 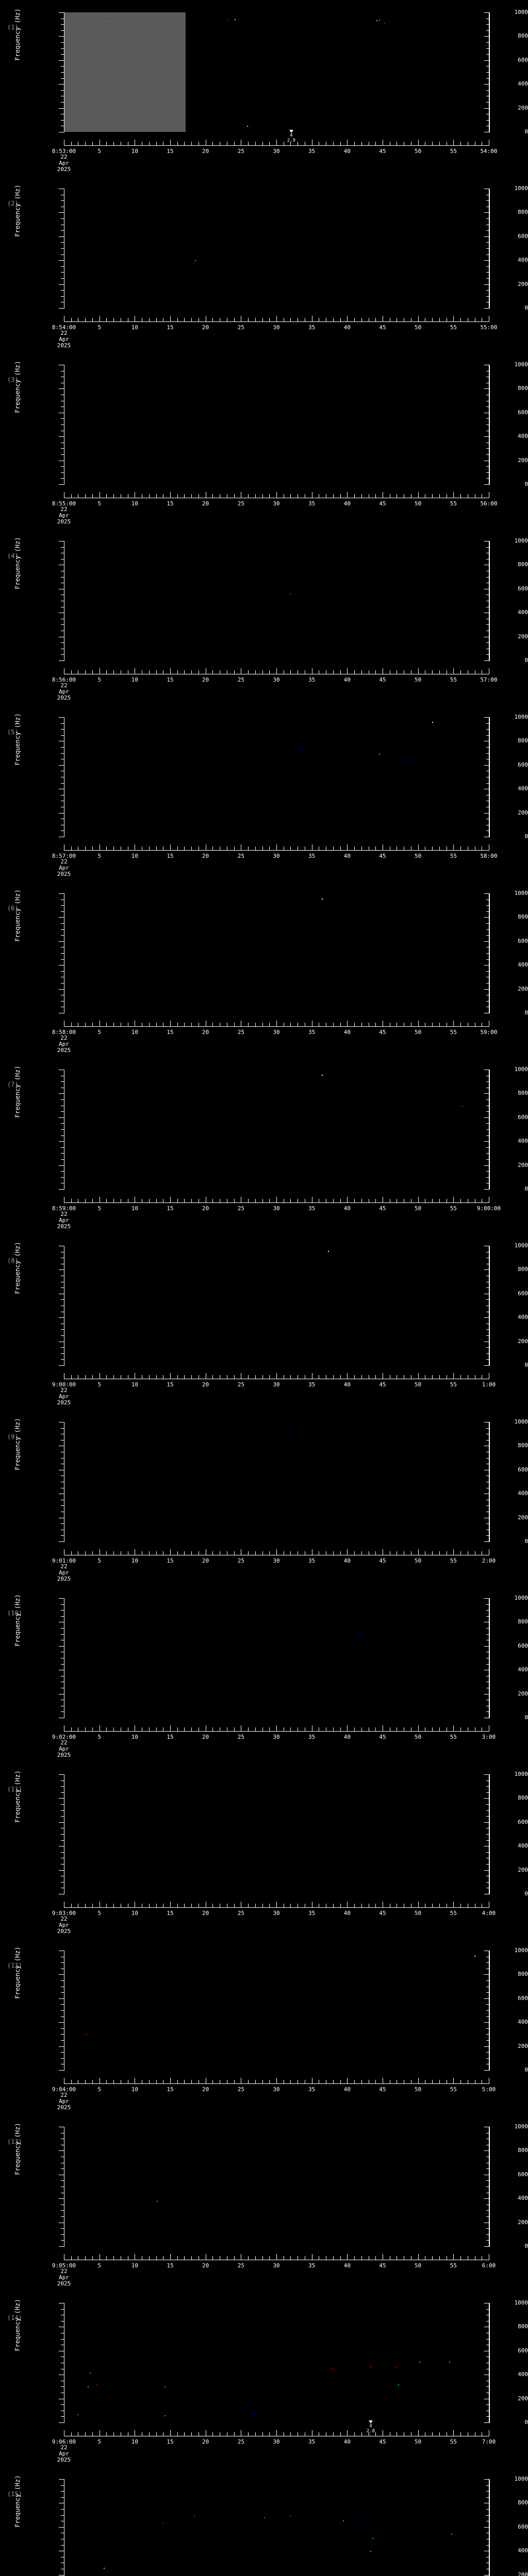 What do you see at coordinates (64, 1050) in the screenshot?
I see `date-stamp-line: 2025` at bounding box center [64, 1050].